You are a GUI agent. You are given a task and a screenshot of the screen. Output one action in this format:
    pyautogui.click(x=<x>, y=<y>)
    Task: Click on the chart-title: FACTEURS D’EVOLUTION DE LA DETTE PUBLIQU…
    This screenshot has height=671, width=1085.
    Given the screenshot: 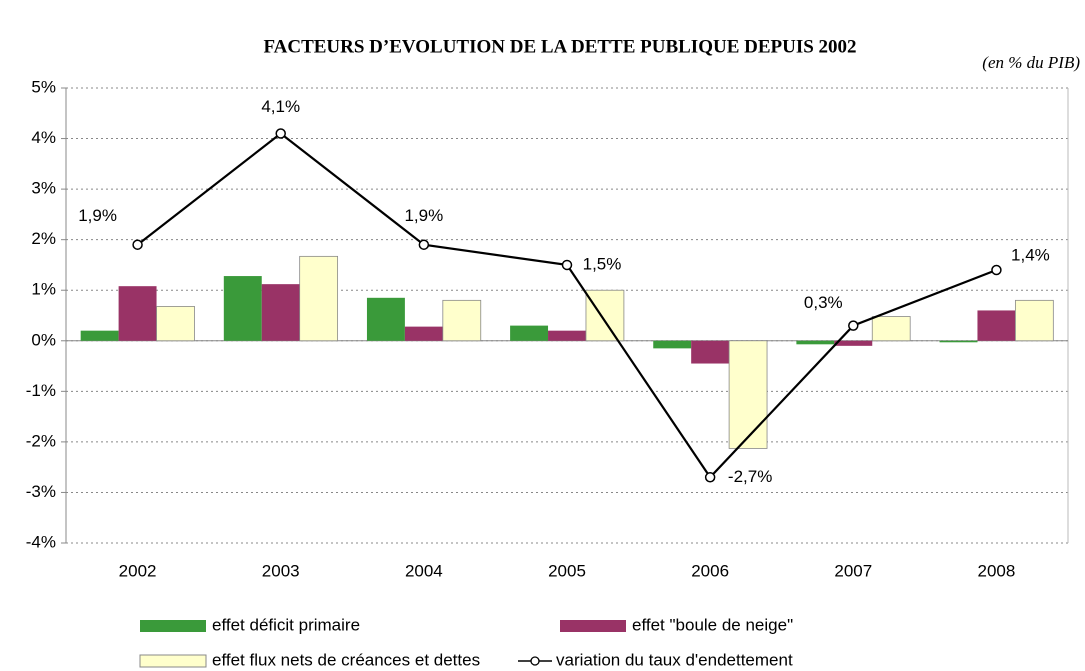 What is the action you would take?
    pyautogui.click(x=559, y=46)
    